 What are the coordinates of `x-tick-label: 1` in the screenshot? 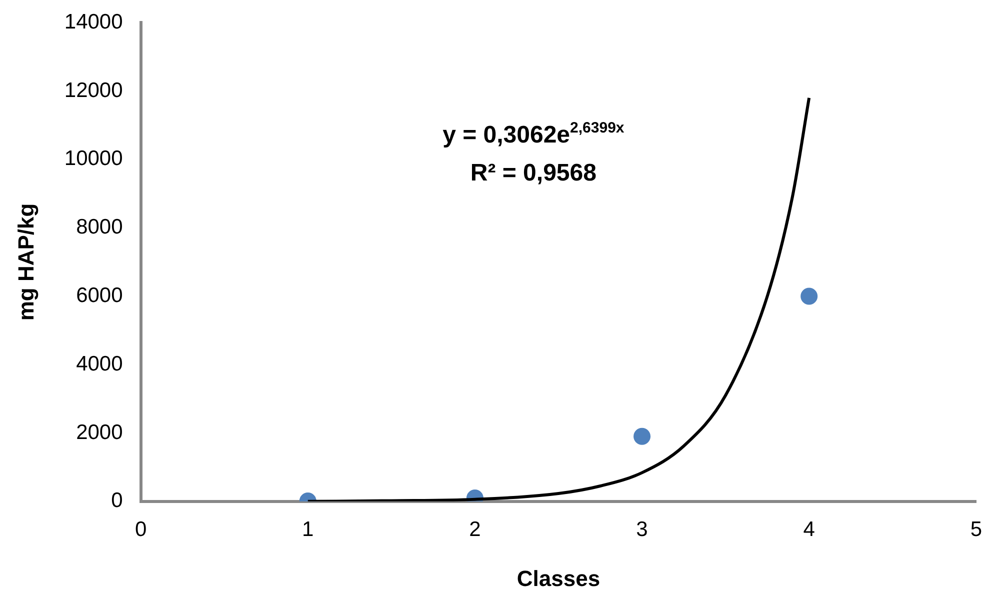 It's located at (308, 529).